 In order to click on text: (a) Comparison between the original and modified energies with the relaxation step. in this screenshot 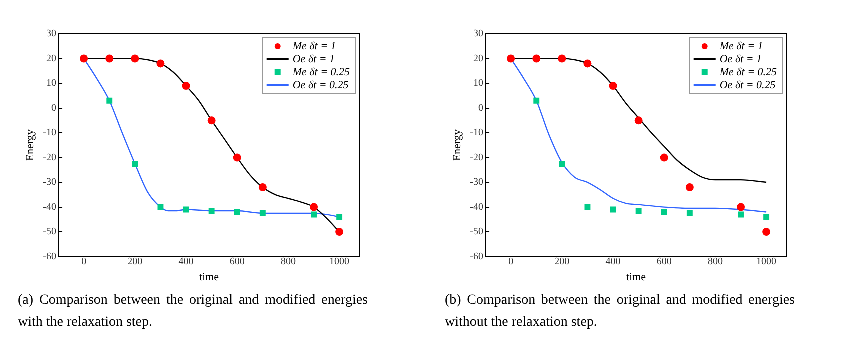, I will do `click(193, 312)`.